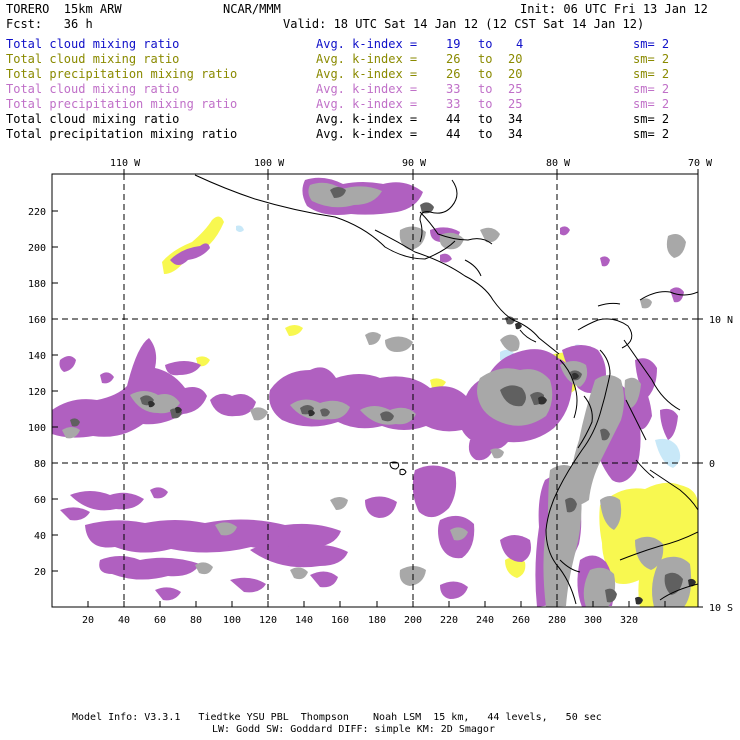 The height and width of the screenshot is (740, 740). Describe the element at coordinates (721, 464) in the screenshot. I see `lat-labels: 10 N 0 10 S` at that location.